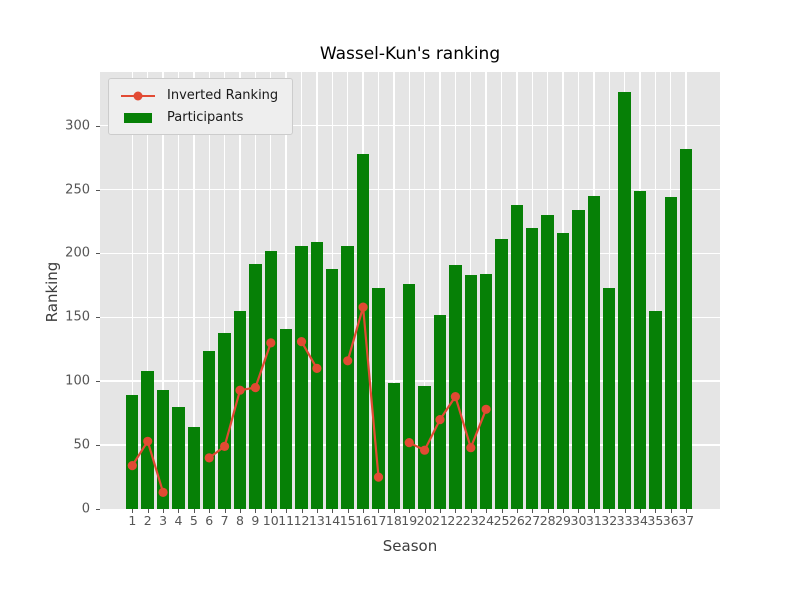 The image size is (800, 600). Describe the element at coordinates (199, 95) in the screenshot. I see `legend-item-inverted-ranking: Inverted Ranking` at that location.